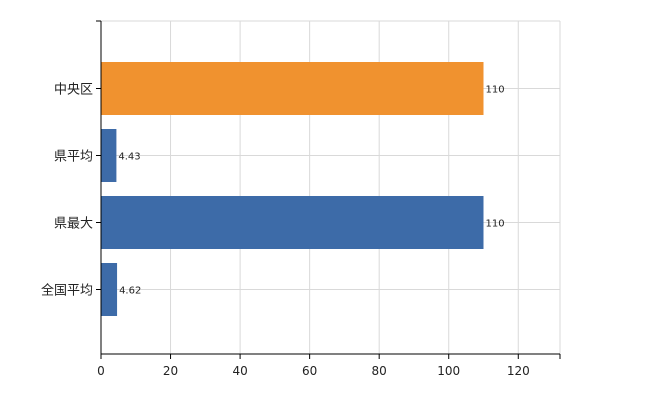 The height and width of the screenshot is (404, 650). I want to click on category-label: 県最大, so click(73, 224).